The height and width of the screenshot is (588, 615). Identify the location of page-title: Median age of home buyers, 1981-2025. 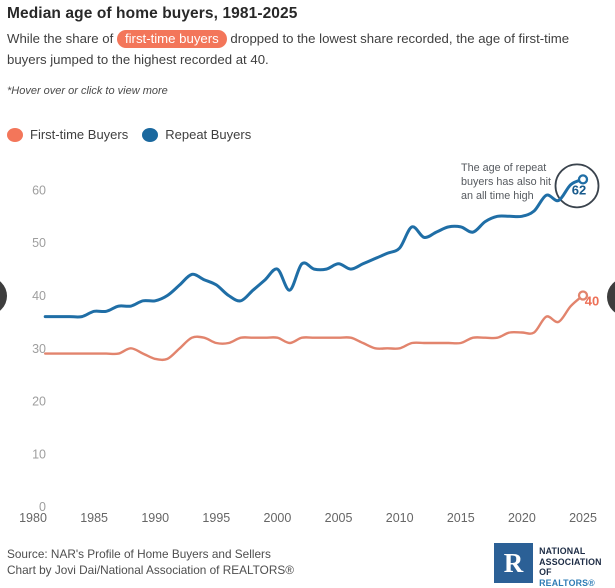
(152, 13).